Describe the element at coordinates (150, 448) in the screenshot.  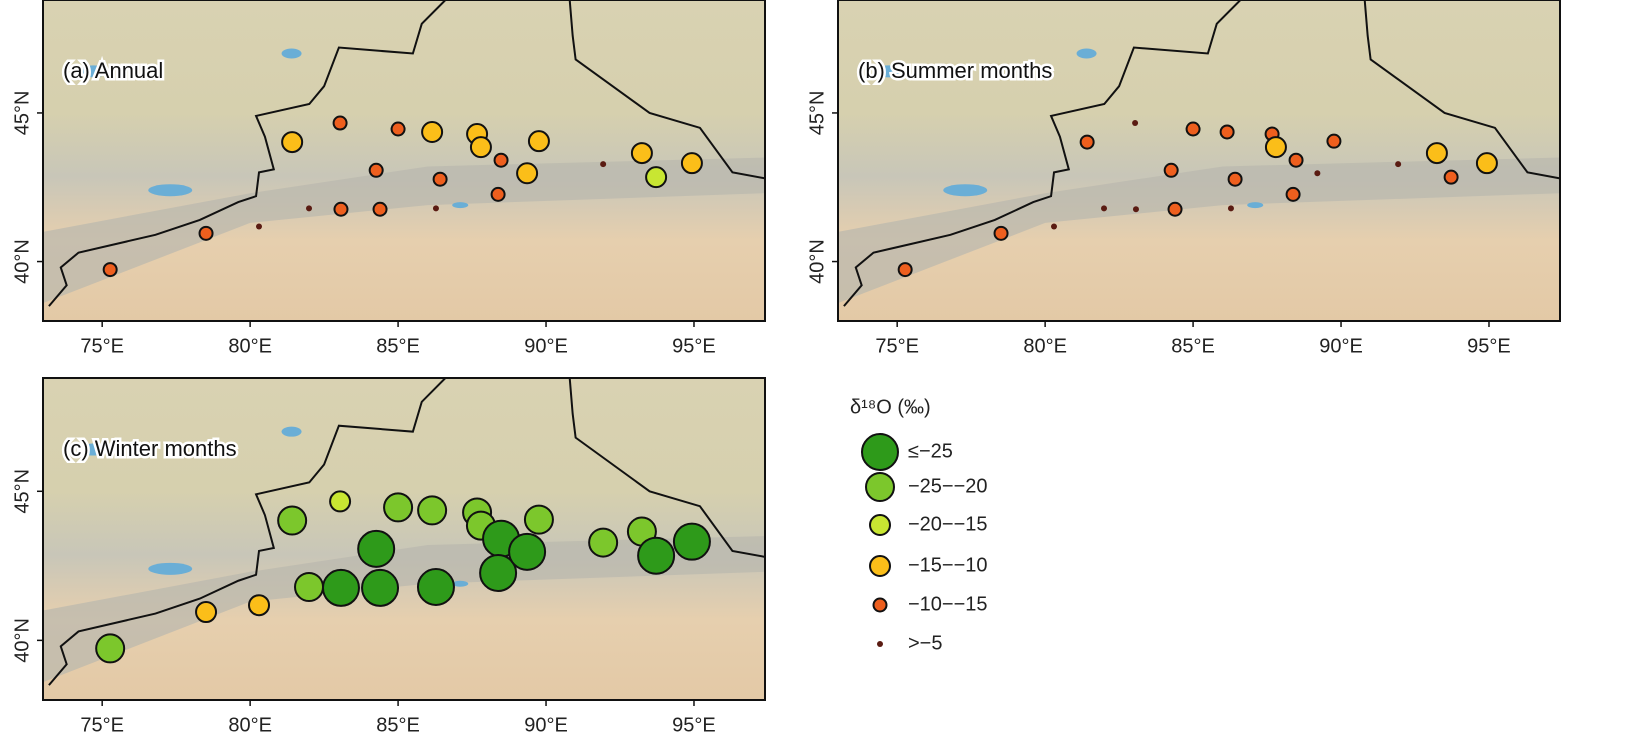
I see `panel-title: (c) Winter months` at that location.